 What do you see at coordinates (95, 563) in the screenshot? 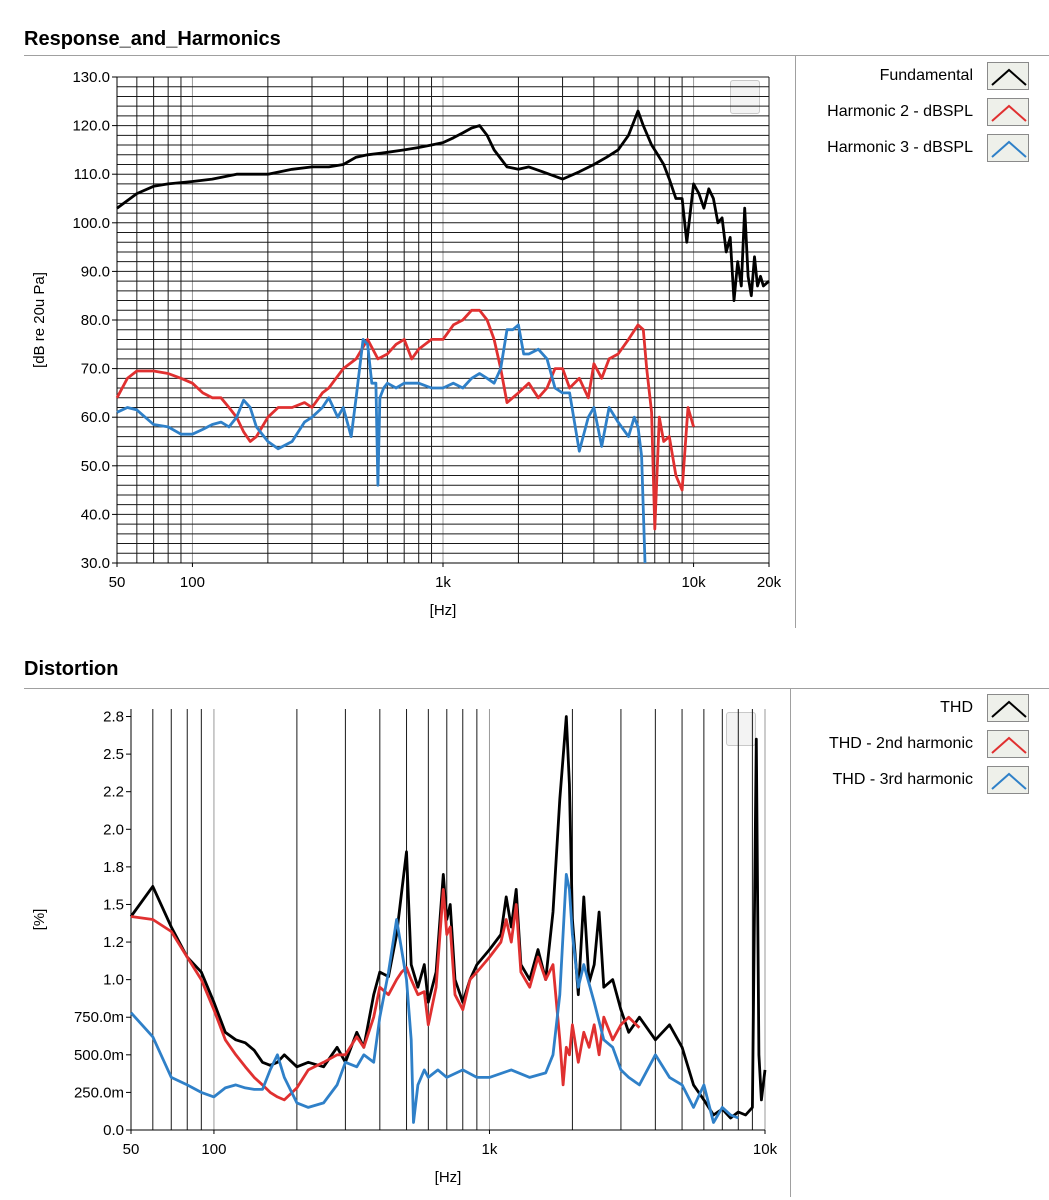
I see `y-tick-label: 30.0` at bounding box center [95, 563].